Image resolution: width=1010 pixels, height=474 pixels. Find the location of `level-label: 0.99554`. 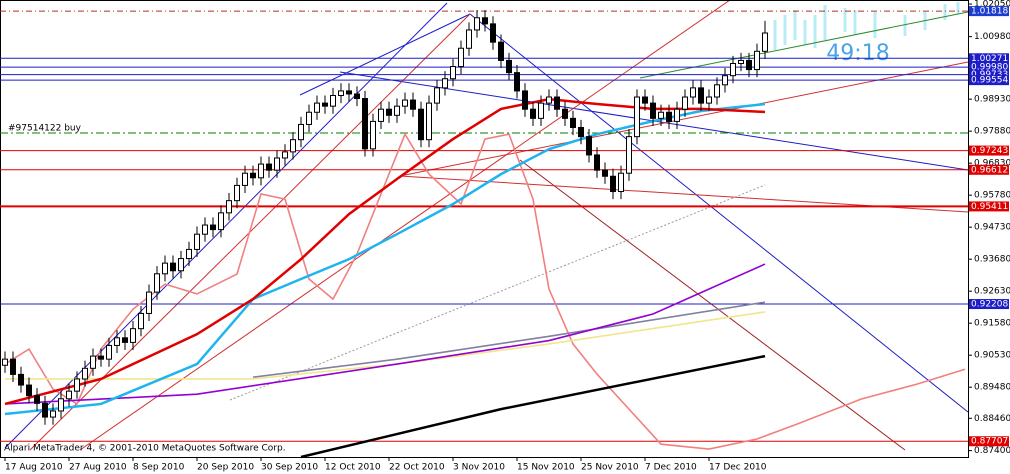

level-label: 0.99554 is located at coordinates (989, 81).